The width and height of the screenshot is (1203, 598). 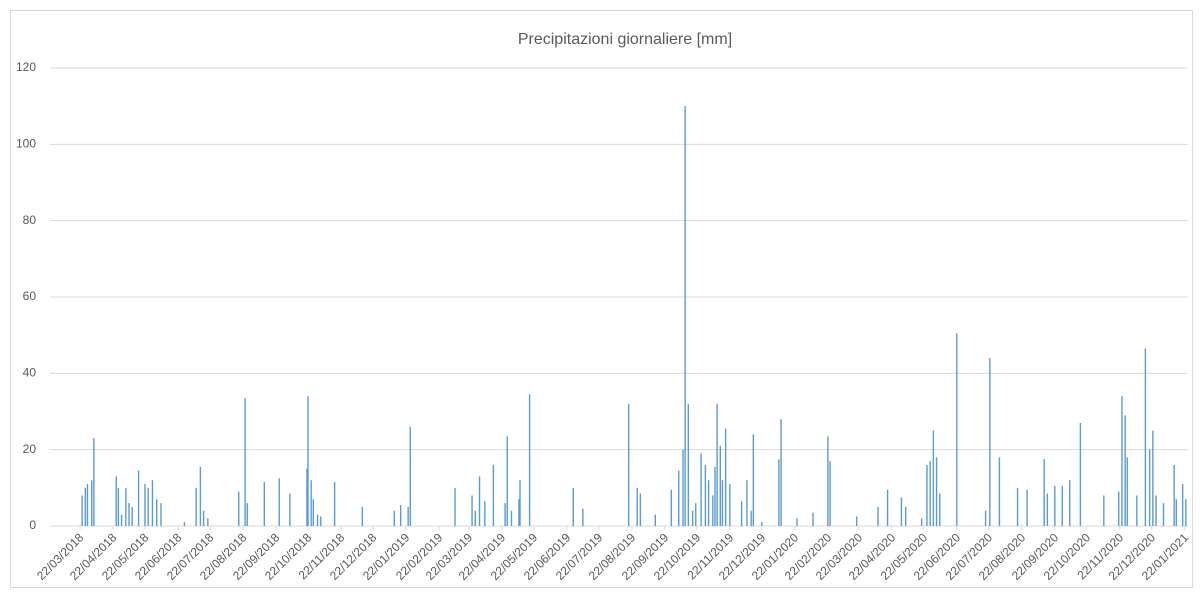 I want to click on y-tick-label: 80, so click(x=30, y=220).